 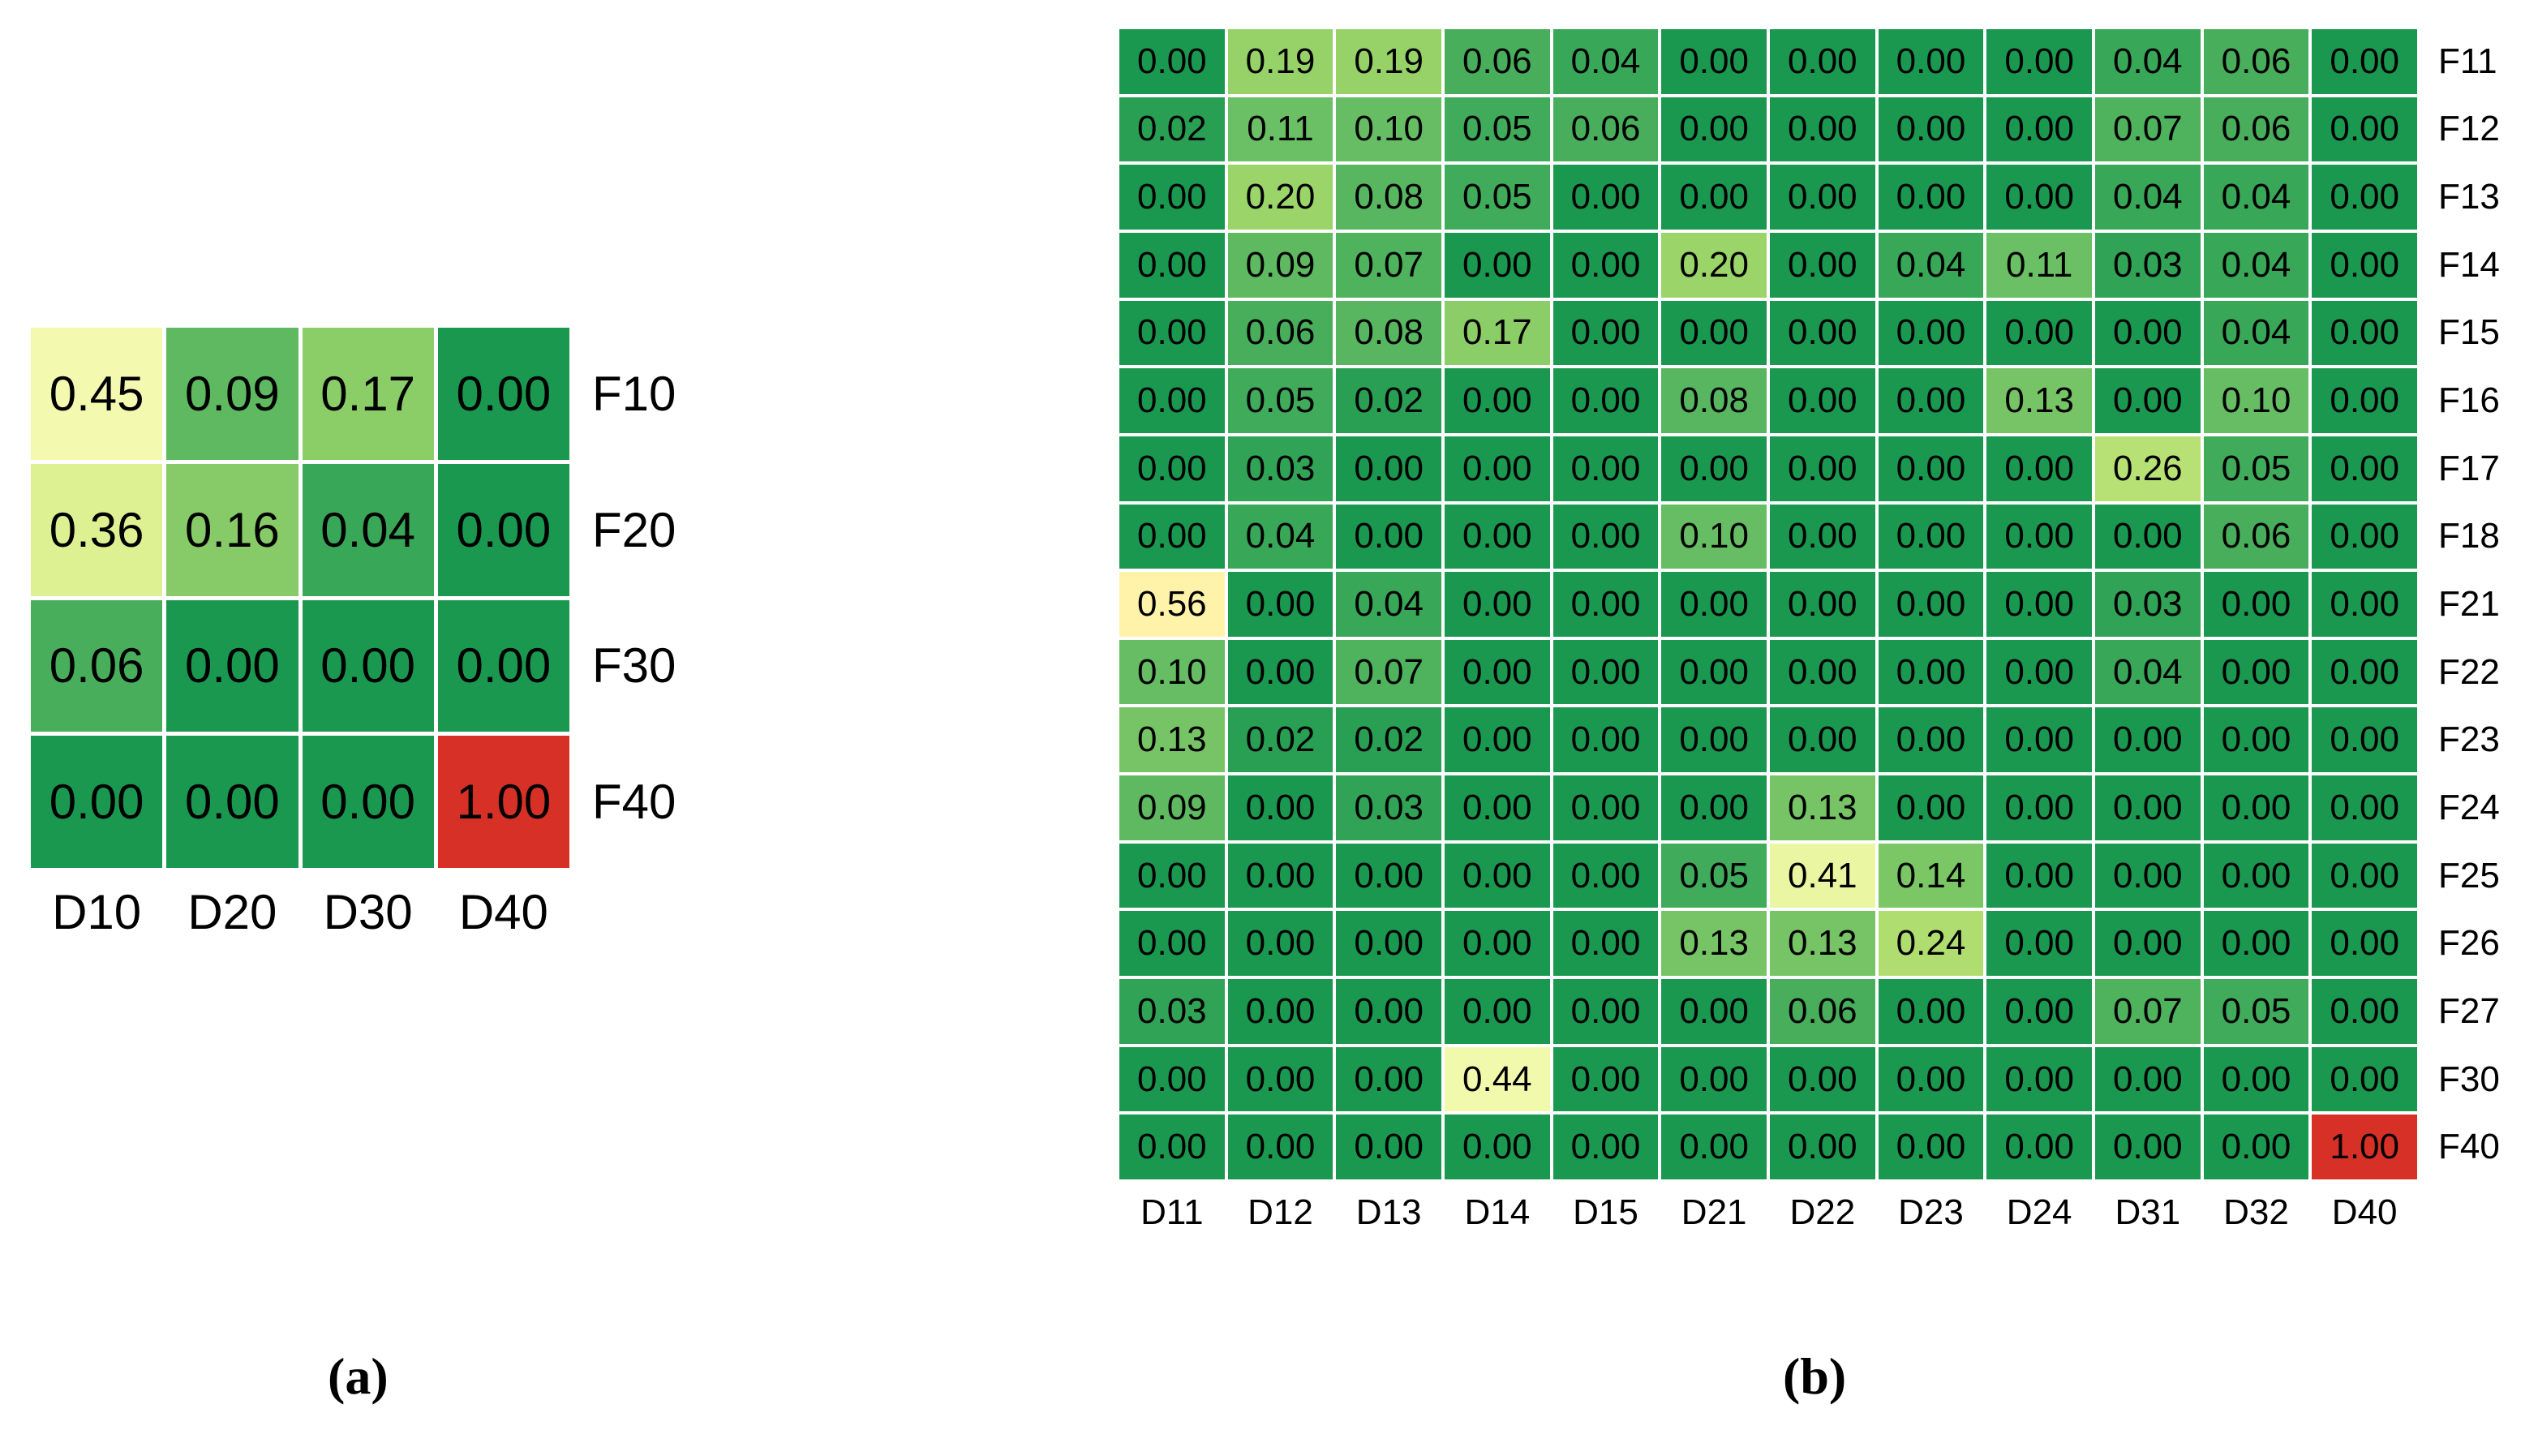 What do you see at coordinates (2469, 400) in the screenshot?
I see `row-label: F16` at bounding box center [2469, 400].